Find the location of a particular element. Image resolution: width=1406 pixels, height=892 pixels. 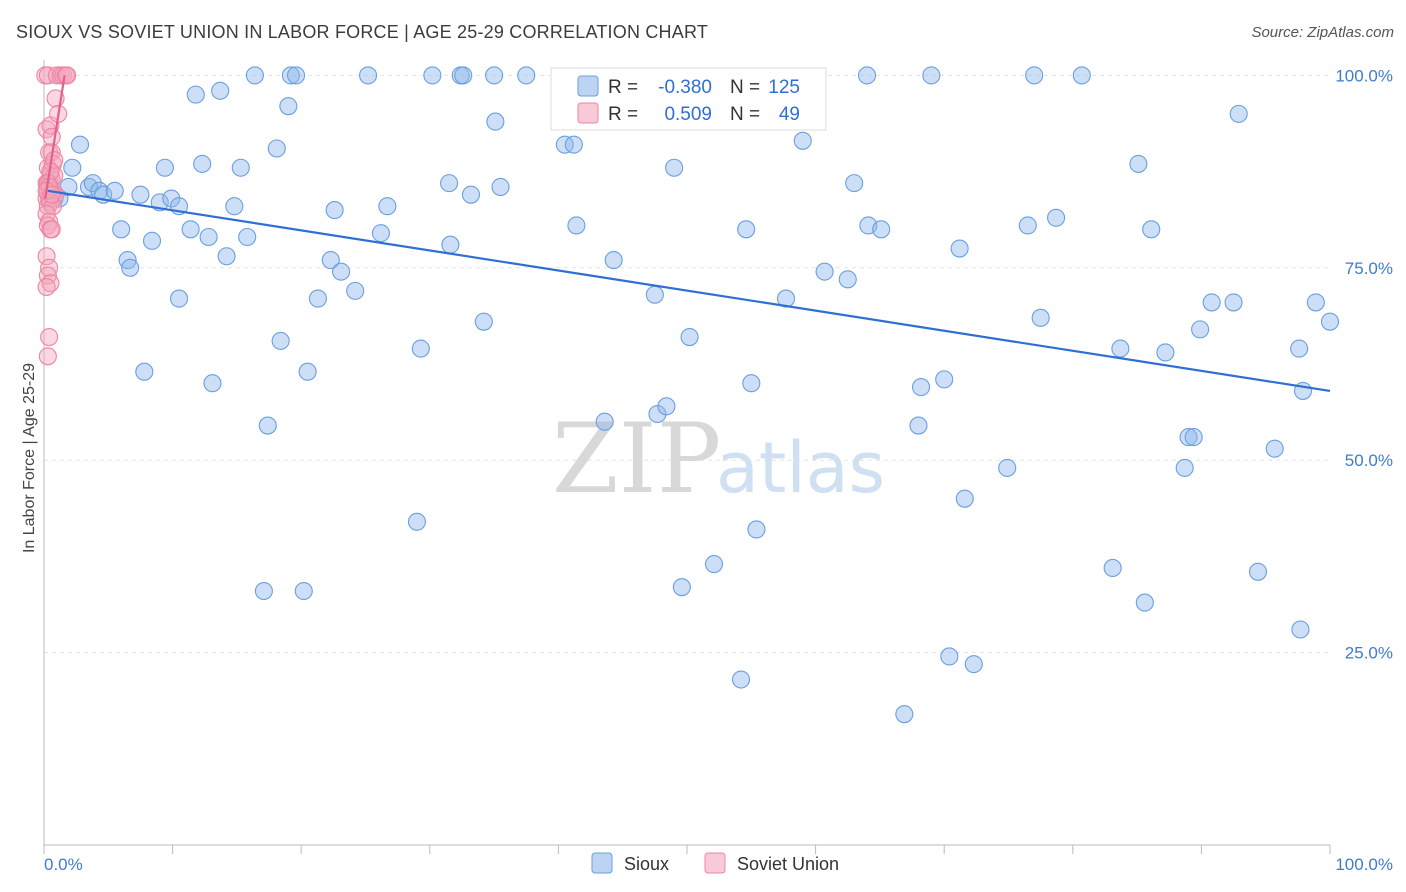

legend-n-value-sioux: 125 is located at coordinates (784, 87).